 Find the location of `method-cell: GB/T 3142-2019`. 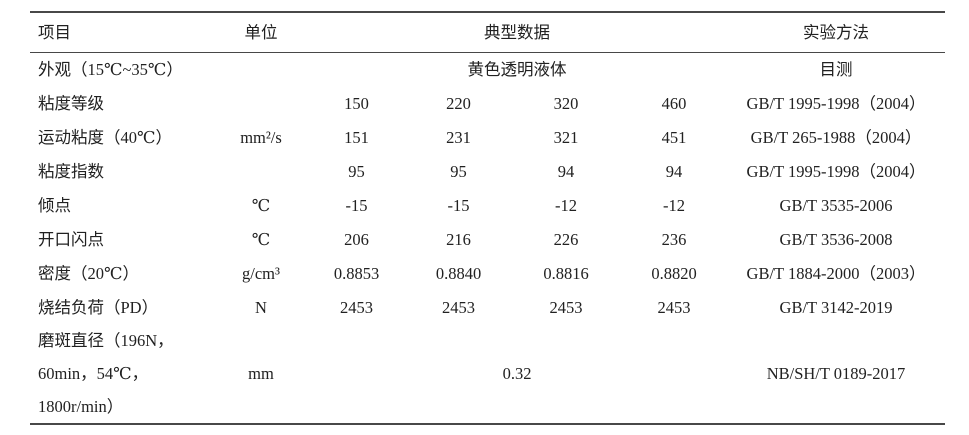

method-cell: GB/T 3142-2019 is located at coordinates (836, 307).